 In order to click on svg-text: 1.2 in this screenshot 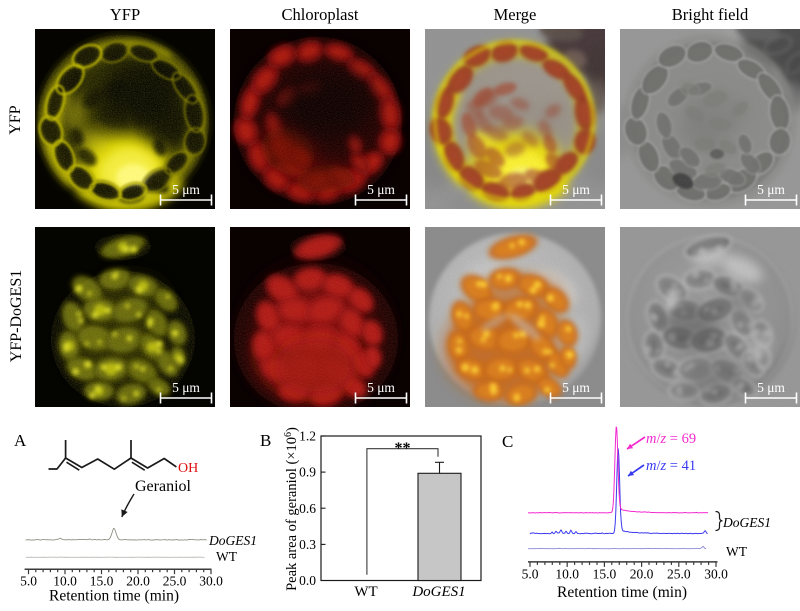, I will do `click(307, 436)`.